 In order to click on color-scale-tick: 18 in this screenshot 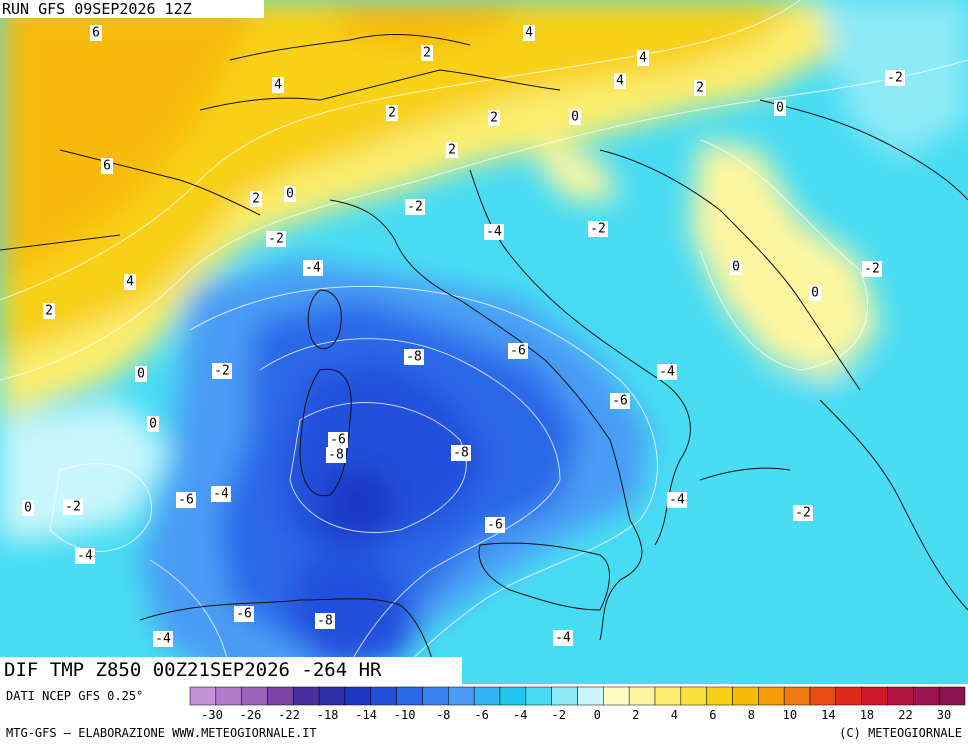, I will do `click(867, 715)`.